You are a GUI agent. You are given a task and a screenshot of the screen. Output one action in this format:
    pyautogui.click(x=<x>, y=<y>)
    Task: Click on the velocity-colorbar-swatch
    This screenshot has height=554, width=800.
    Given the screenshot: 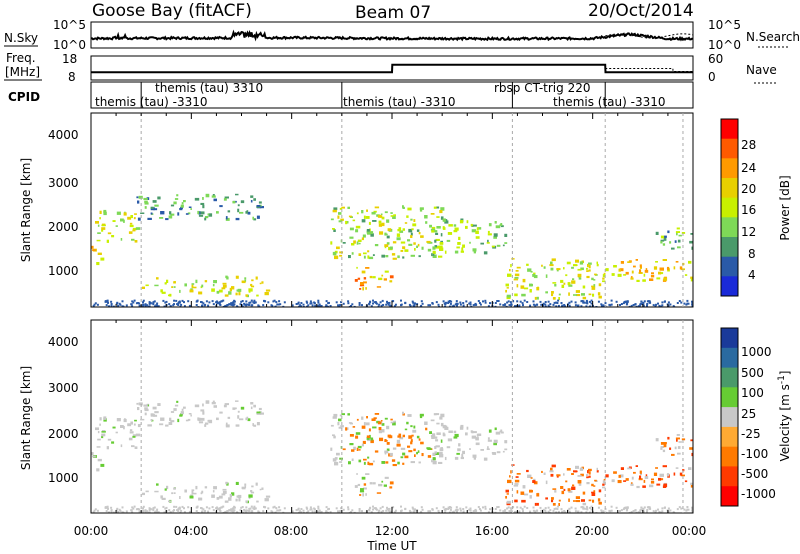 What is the action you would take?
    pyautogui.click(x=729, y=437)
    